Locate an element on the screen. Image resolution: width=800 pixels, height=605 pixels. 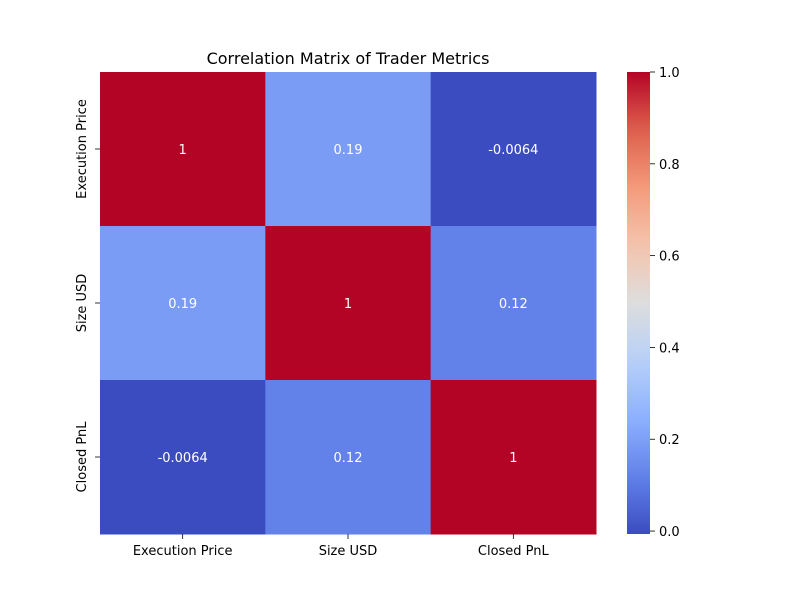
y-axis: Execution Price Size USD Closed PnL is located at coordinates (87, 295).